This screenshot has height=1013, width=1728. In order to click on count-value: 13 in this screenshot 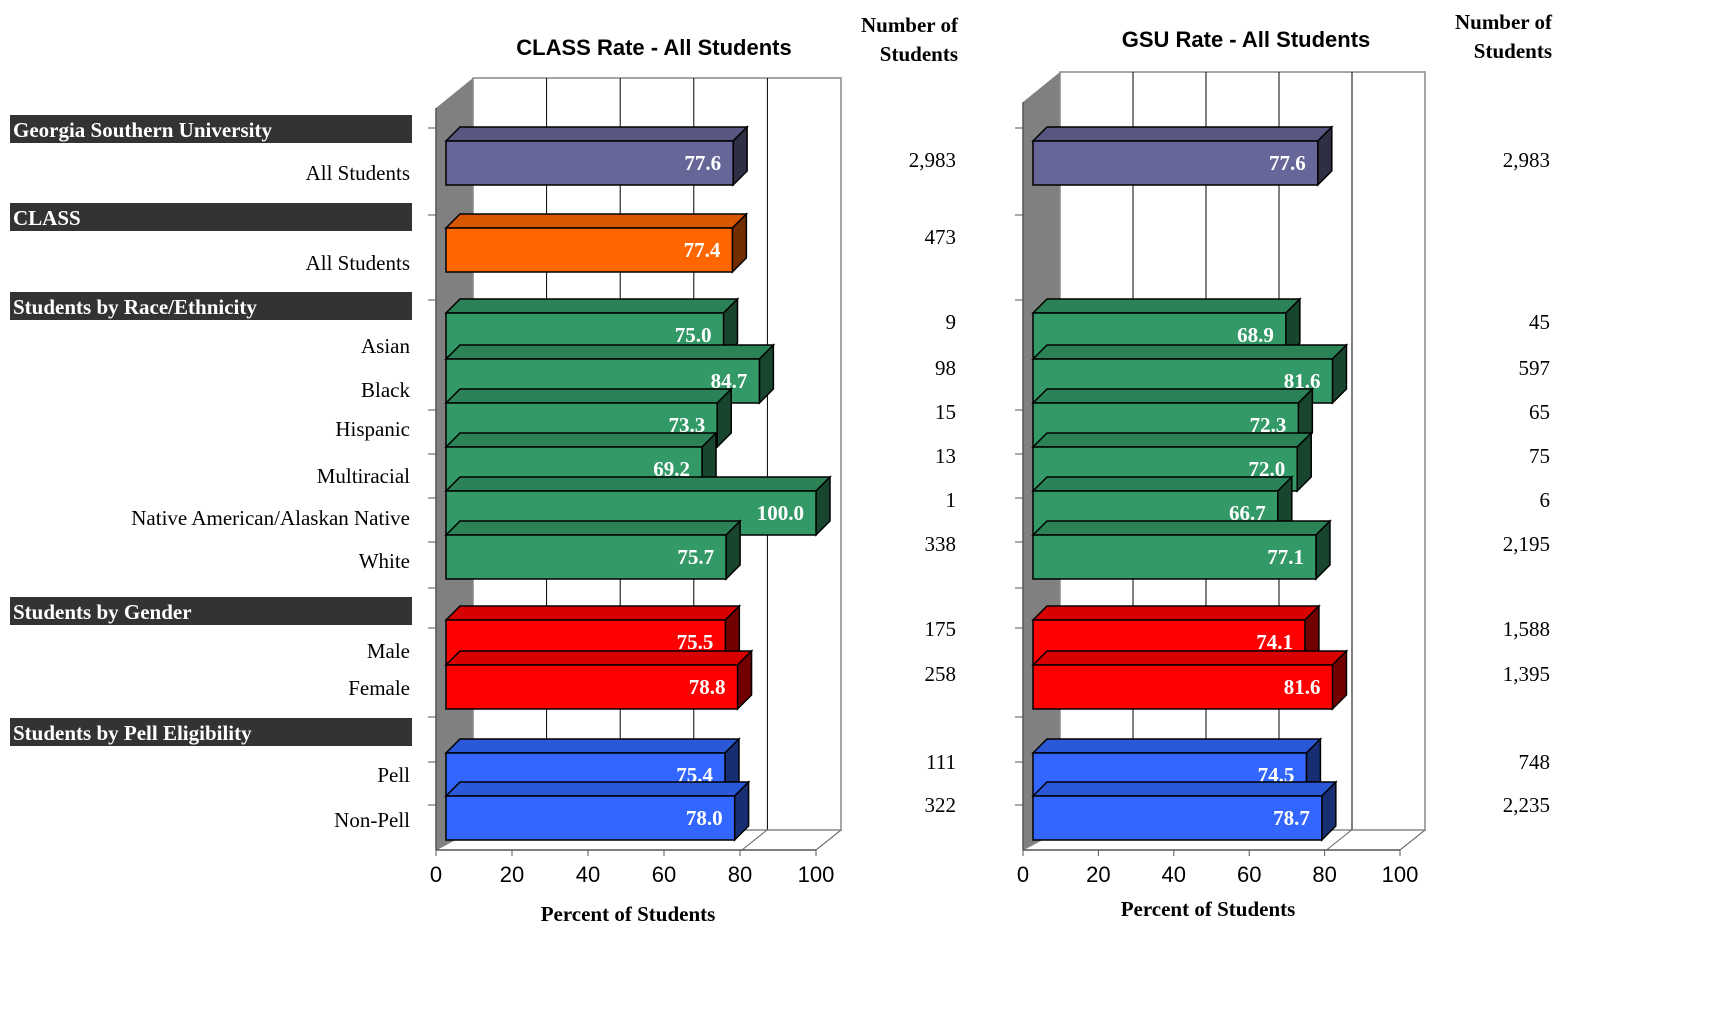, I will do `click(945, 456)`.